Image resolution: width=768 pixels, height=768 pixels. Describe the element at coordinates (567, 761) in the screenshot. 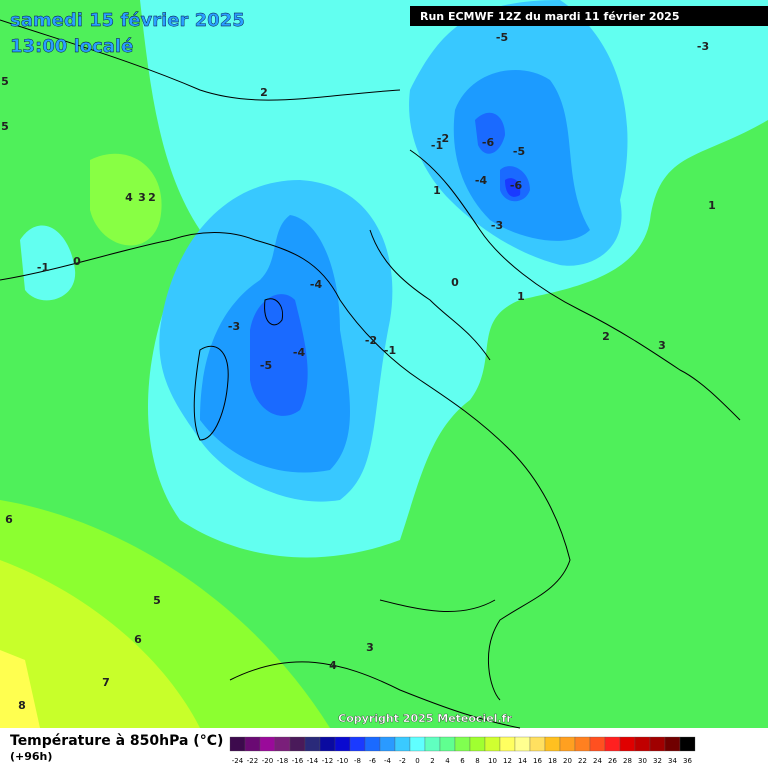

I see `scale-tick-label: 20` at that location.